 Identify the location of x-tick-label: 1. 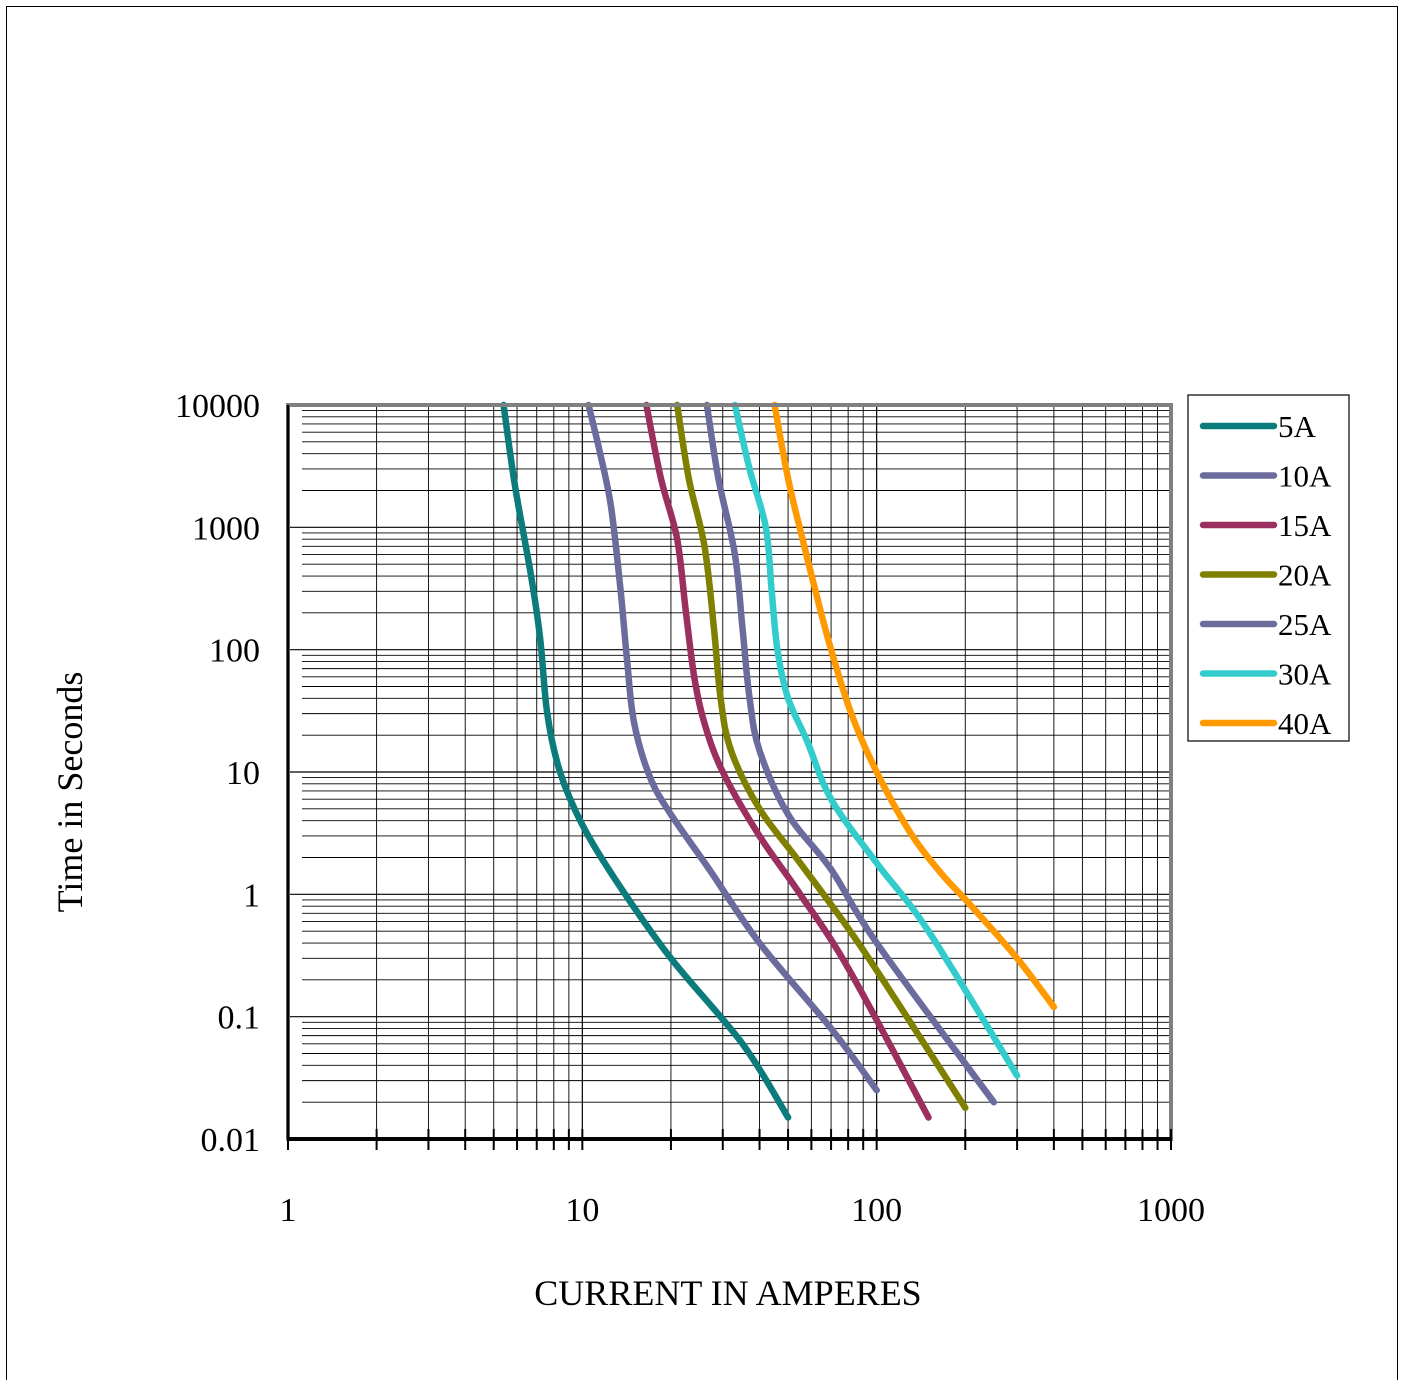
(288, 1210).